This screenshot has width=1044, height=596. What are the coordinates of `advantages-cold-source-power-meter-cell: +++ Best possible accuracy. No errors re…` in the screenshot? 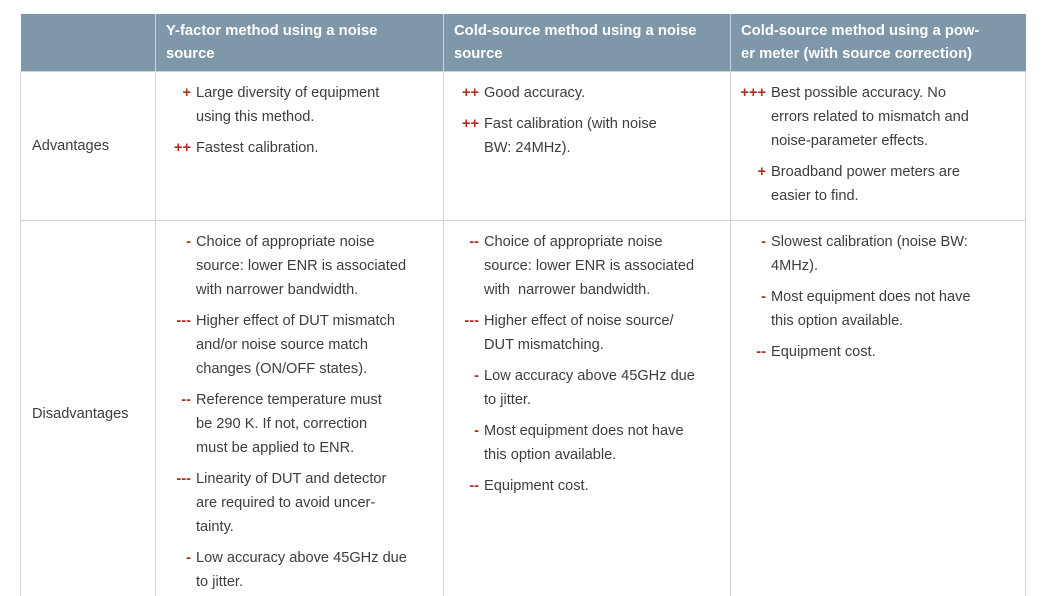 It's located at (878, 146).